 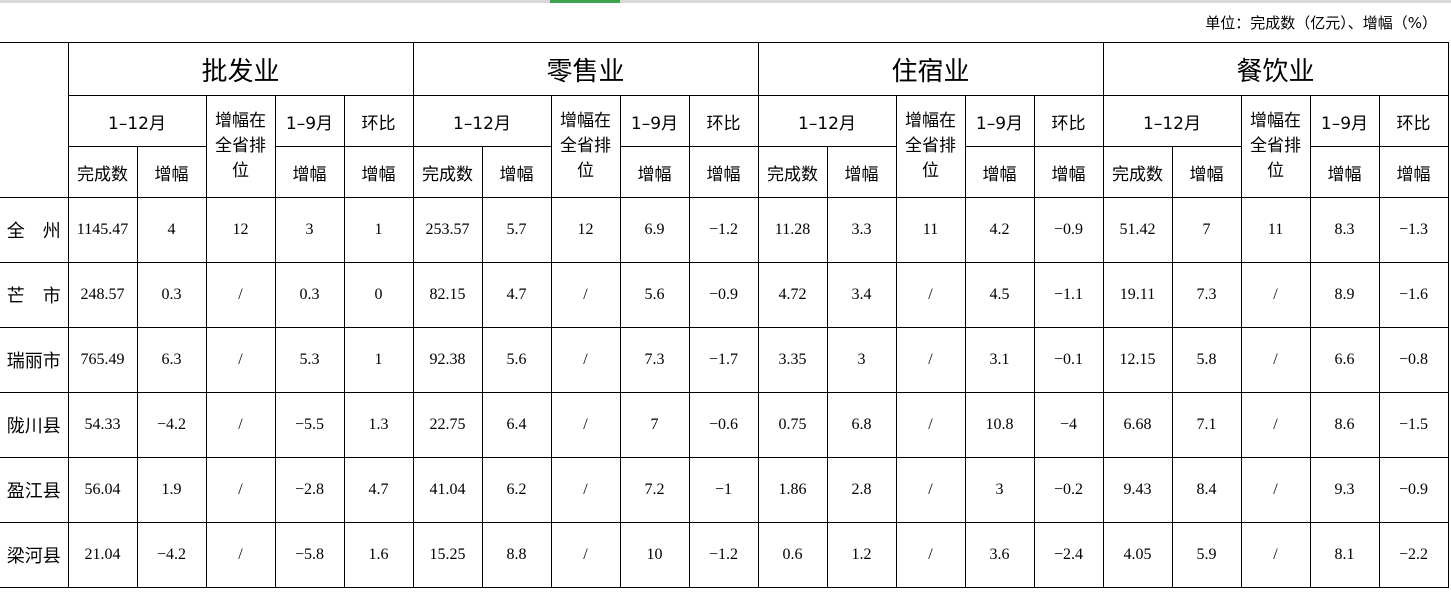 What do you see at coordinates (1206, 555) in the screenshot?
I see `data-cell: 5.9` at bounding box center [1206, 555].